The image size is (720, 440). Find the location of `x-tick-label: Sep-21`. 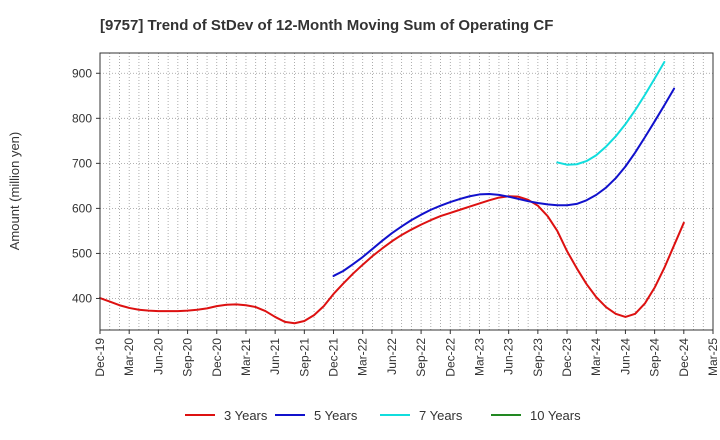

x-tick-label: Sep-21 is located at coordinates (304, 357).